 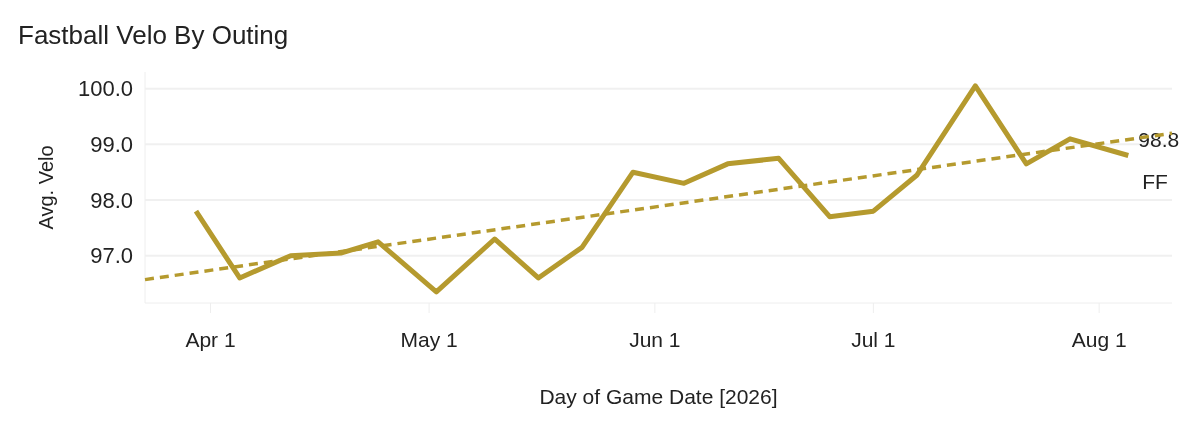 What do you see at coordinates (429, 339) in the screenshot?
I see `x-tick-label: May 1` at bounding box center [429, 339].